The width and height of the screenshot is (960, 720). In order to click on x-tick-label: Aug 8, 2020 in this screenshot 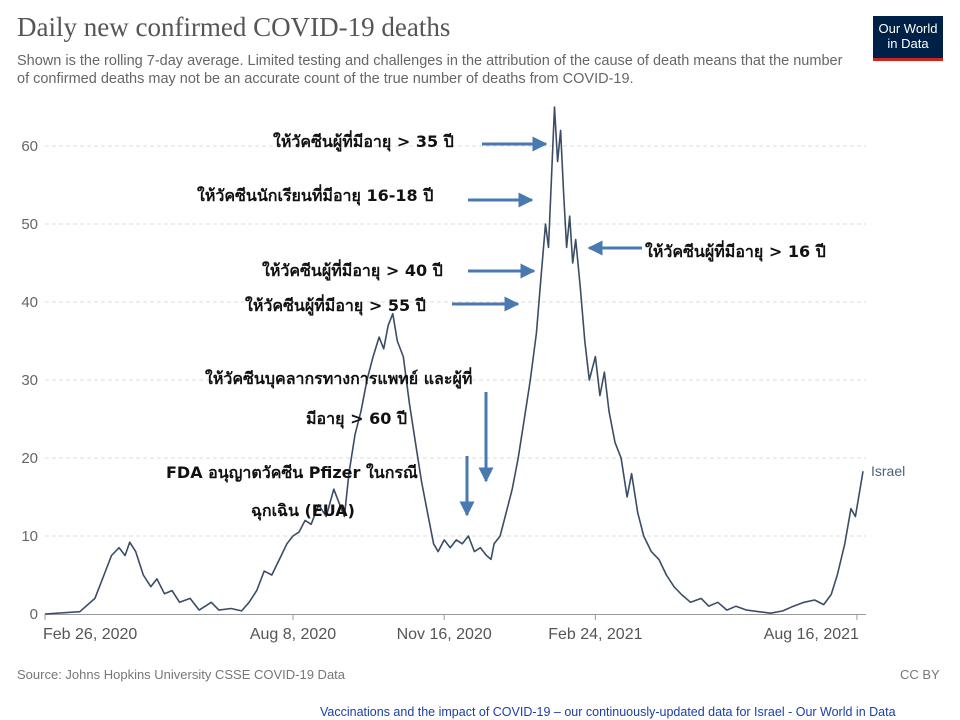, I will do `click(293, 634)`.